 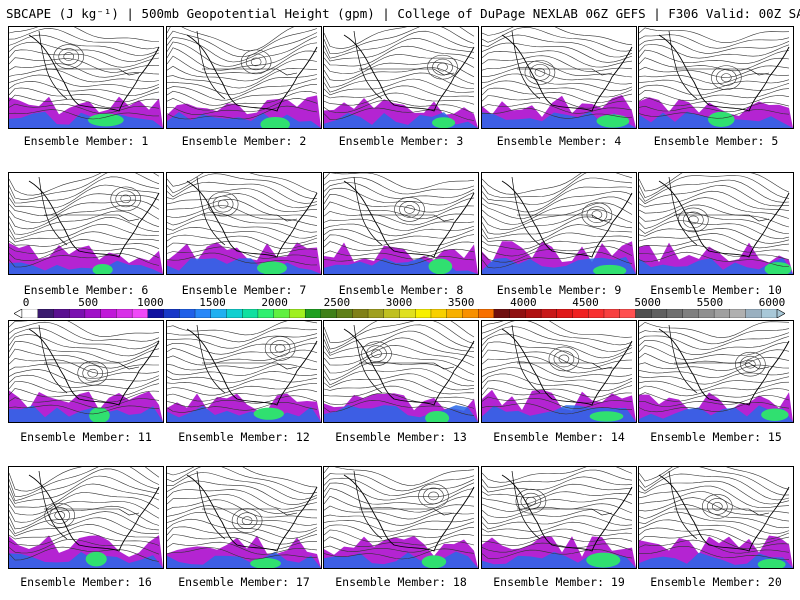 I want to click on ensemble-member-label: Ensemble Member: 16, so click(x=86, y=582).